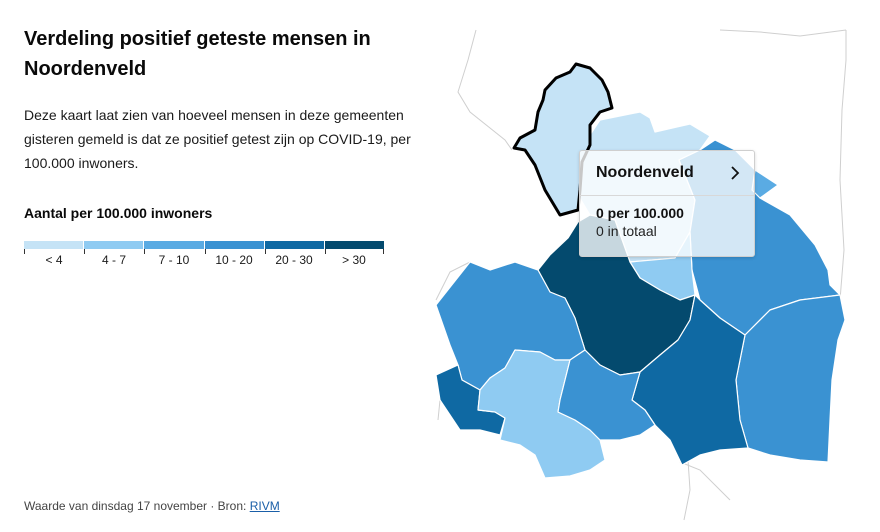 This screenshot has height=532, width=880. I want to click on legend-label-4: 10 - 20, so click(234, 260).